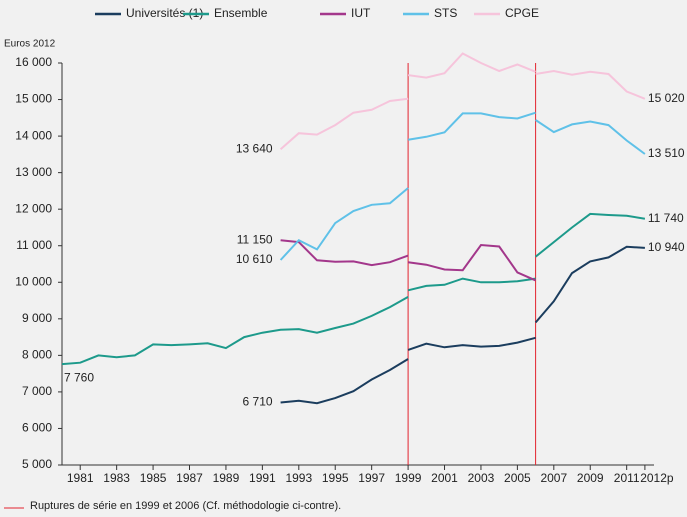 This screenshot has width=687, height=517. Describe the element at coordinates (627, 478) in the screenshot. I see `x-tick-label: 2011` at that location.